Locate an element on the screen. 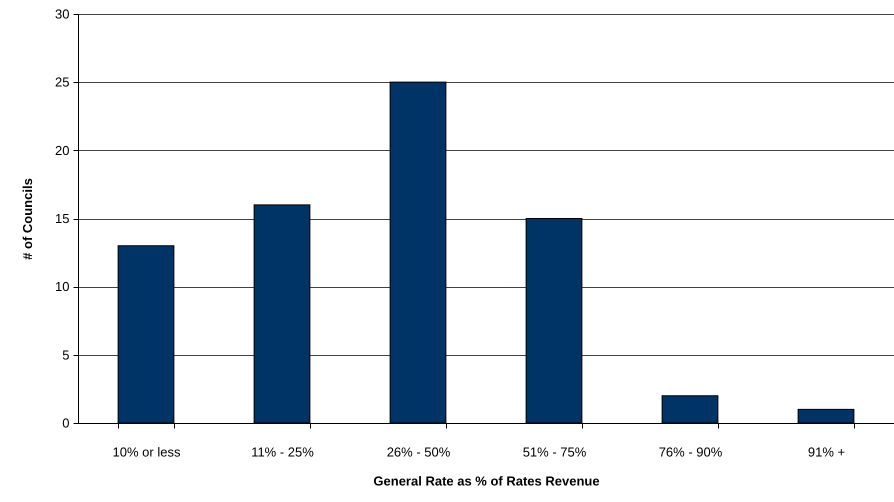  y-axis-title: # of Councils is located at coordinates (28, 219).